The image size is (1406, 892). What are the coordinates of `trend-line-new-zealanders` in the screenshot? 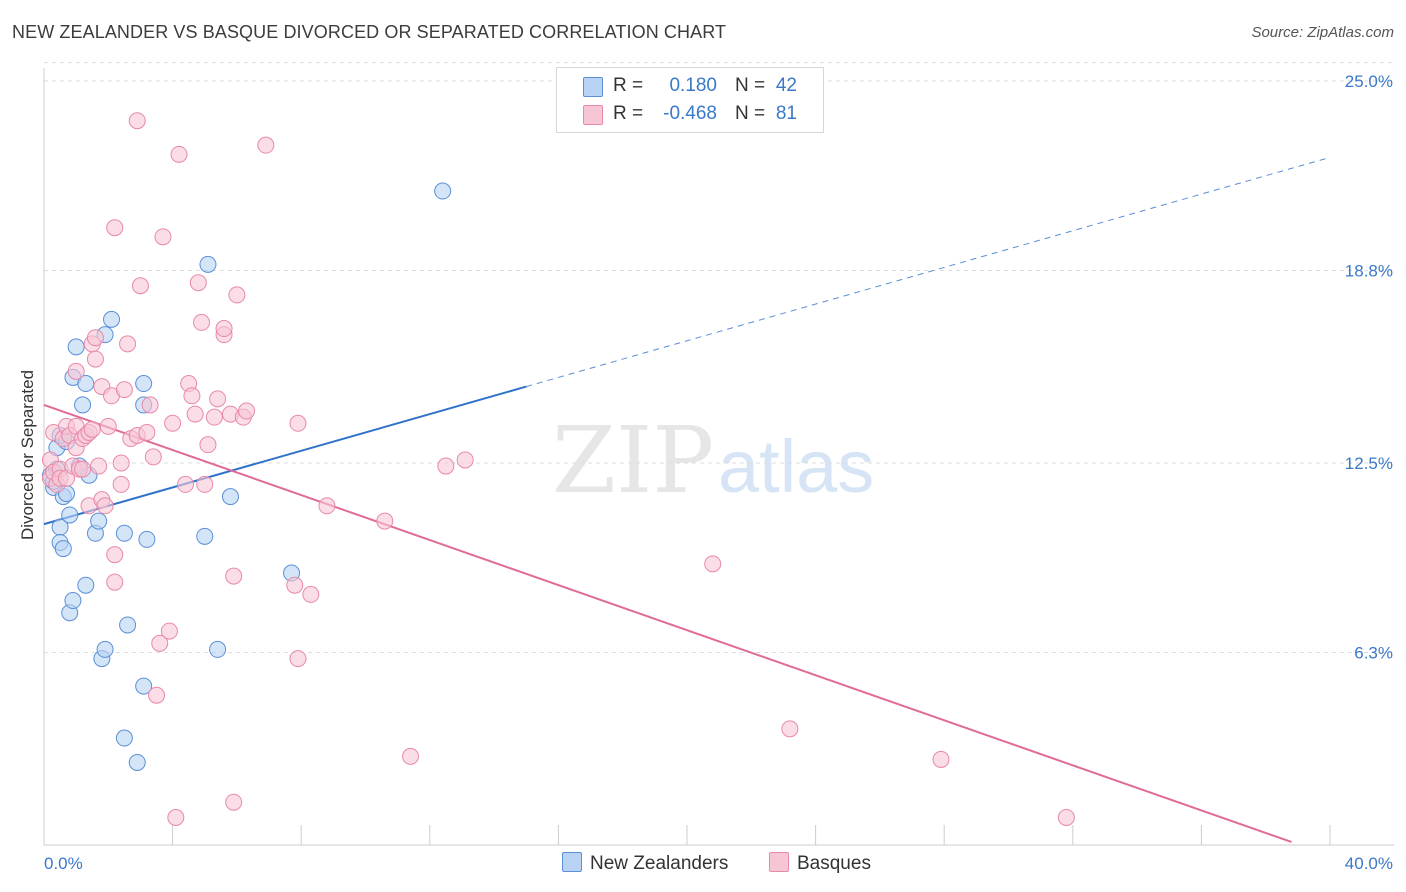 It's located at (285, 455).